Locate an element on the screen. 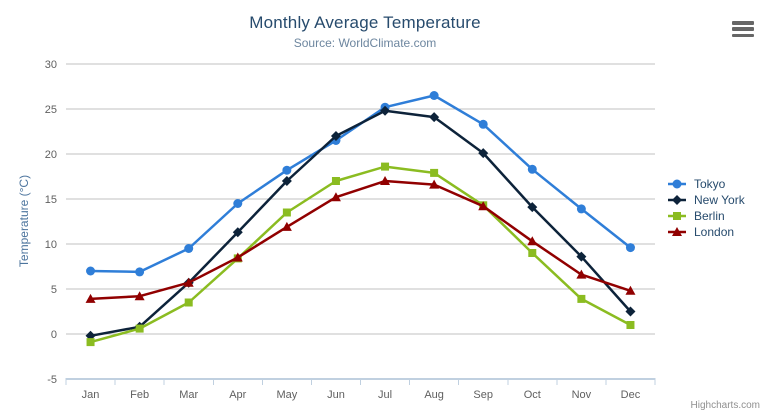 The image size is (769, 416). chart-subtitle: Source: WorldClimate.com is located at coordinates (365, 43).